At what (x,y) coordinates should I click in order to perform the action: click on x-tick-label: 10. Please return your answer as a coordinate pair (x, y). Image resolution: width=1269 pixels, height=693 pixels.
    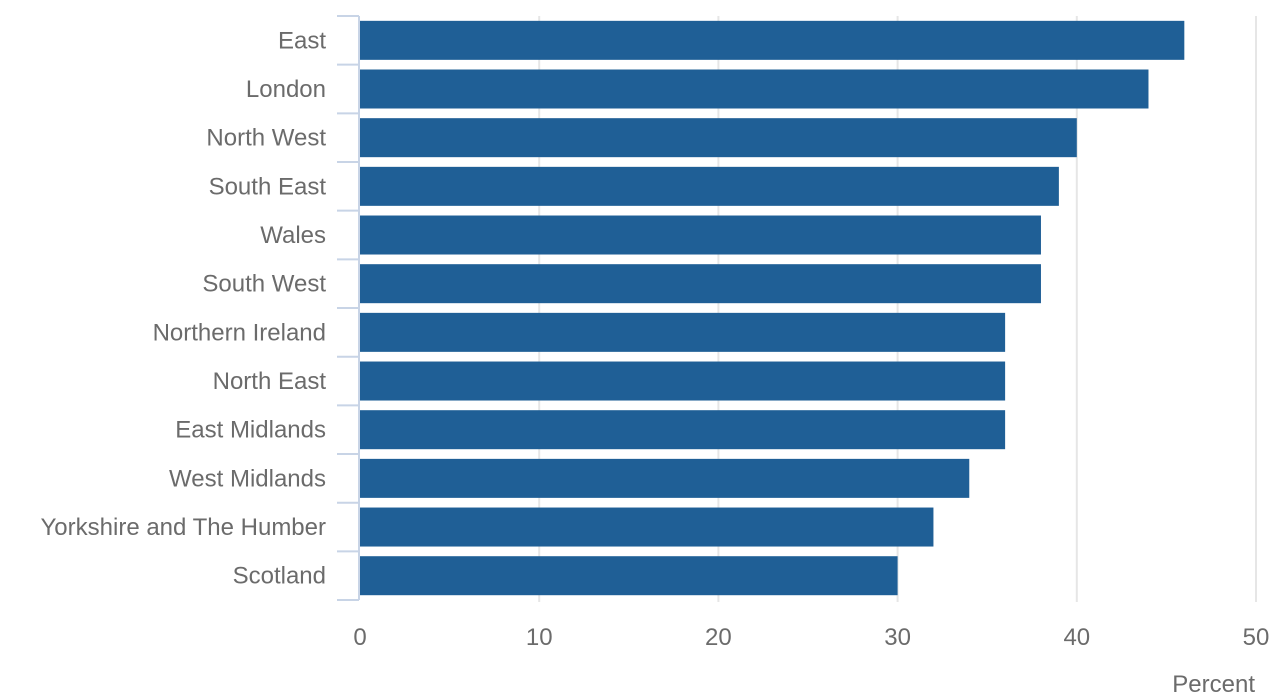
    Looking at the image, I should click on (539, 637).